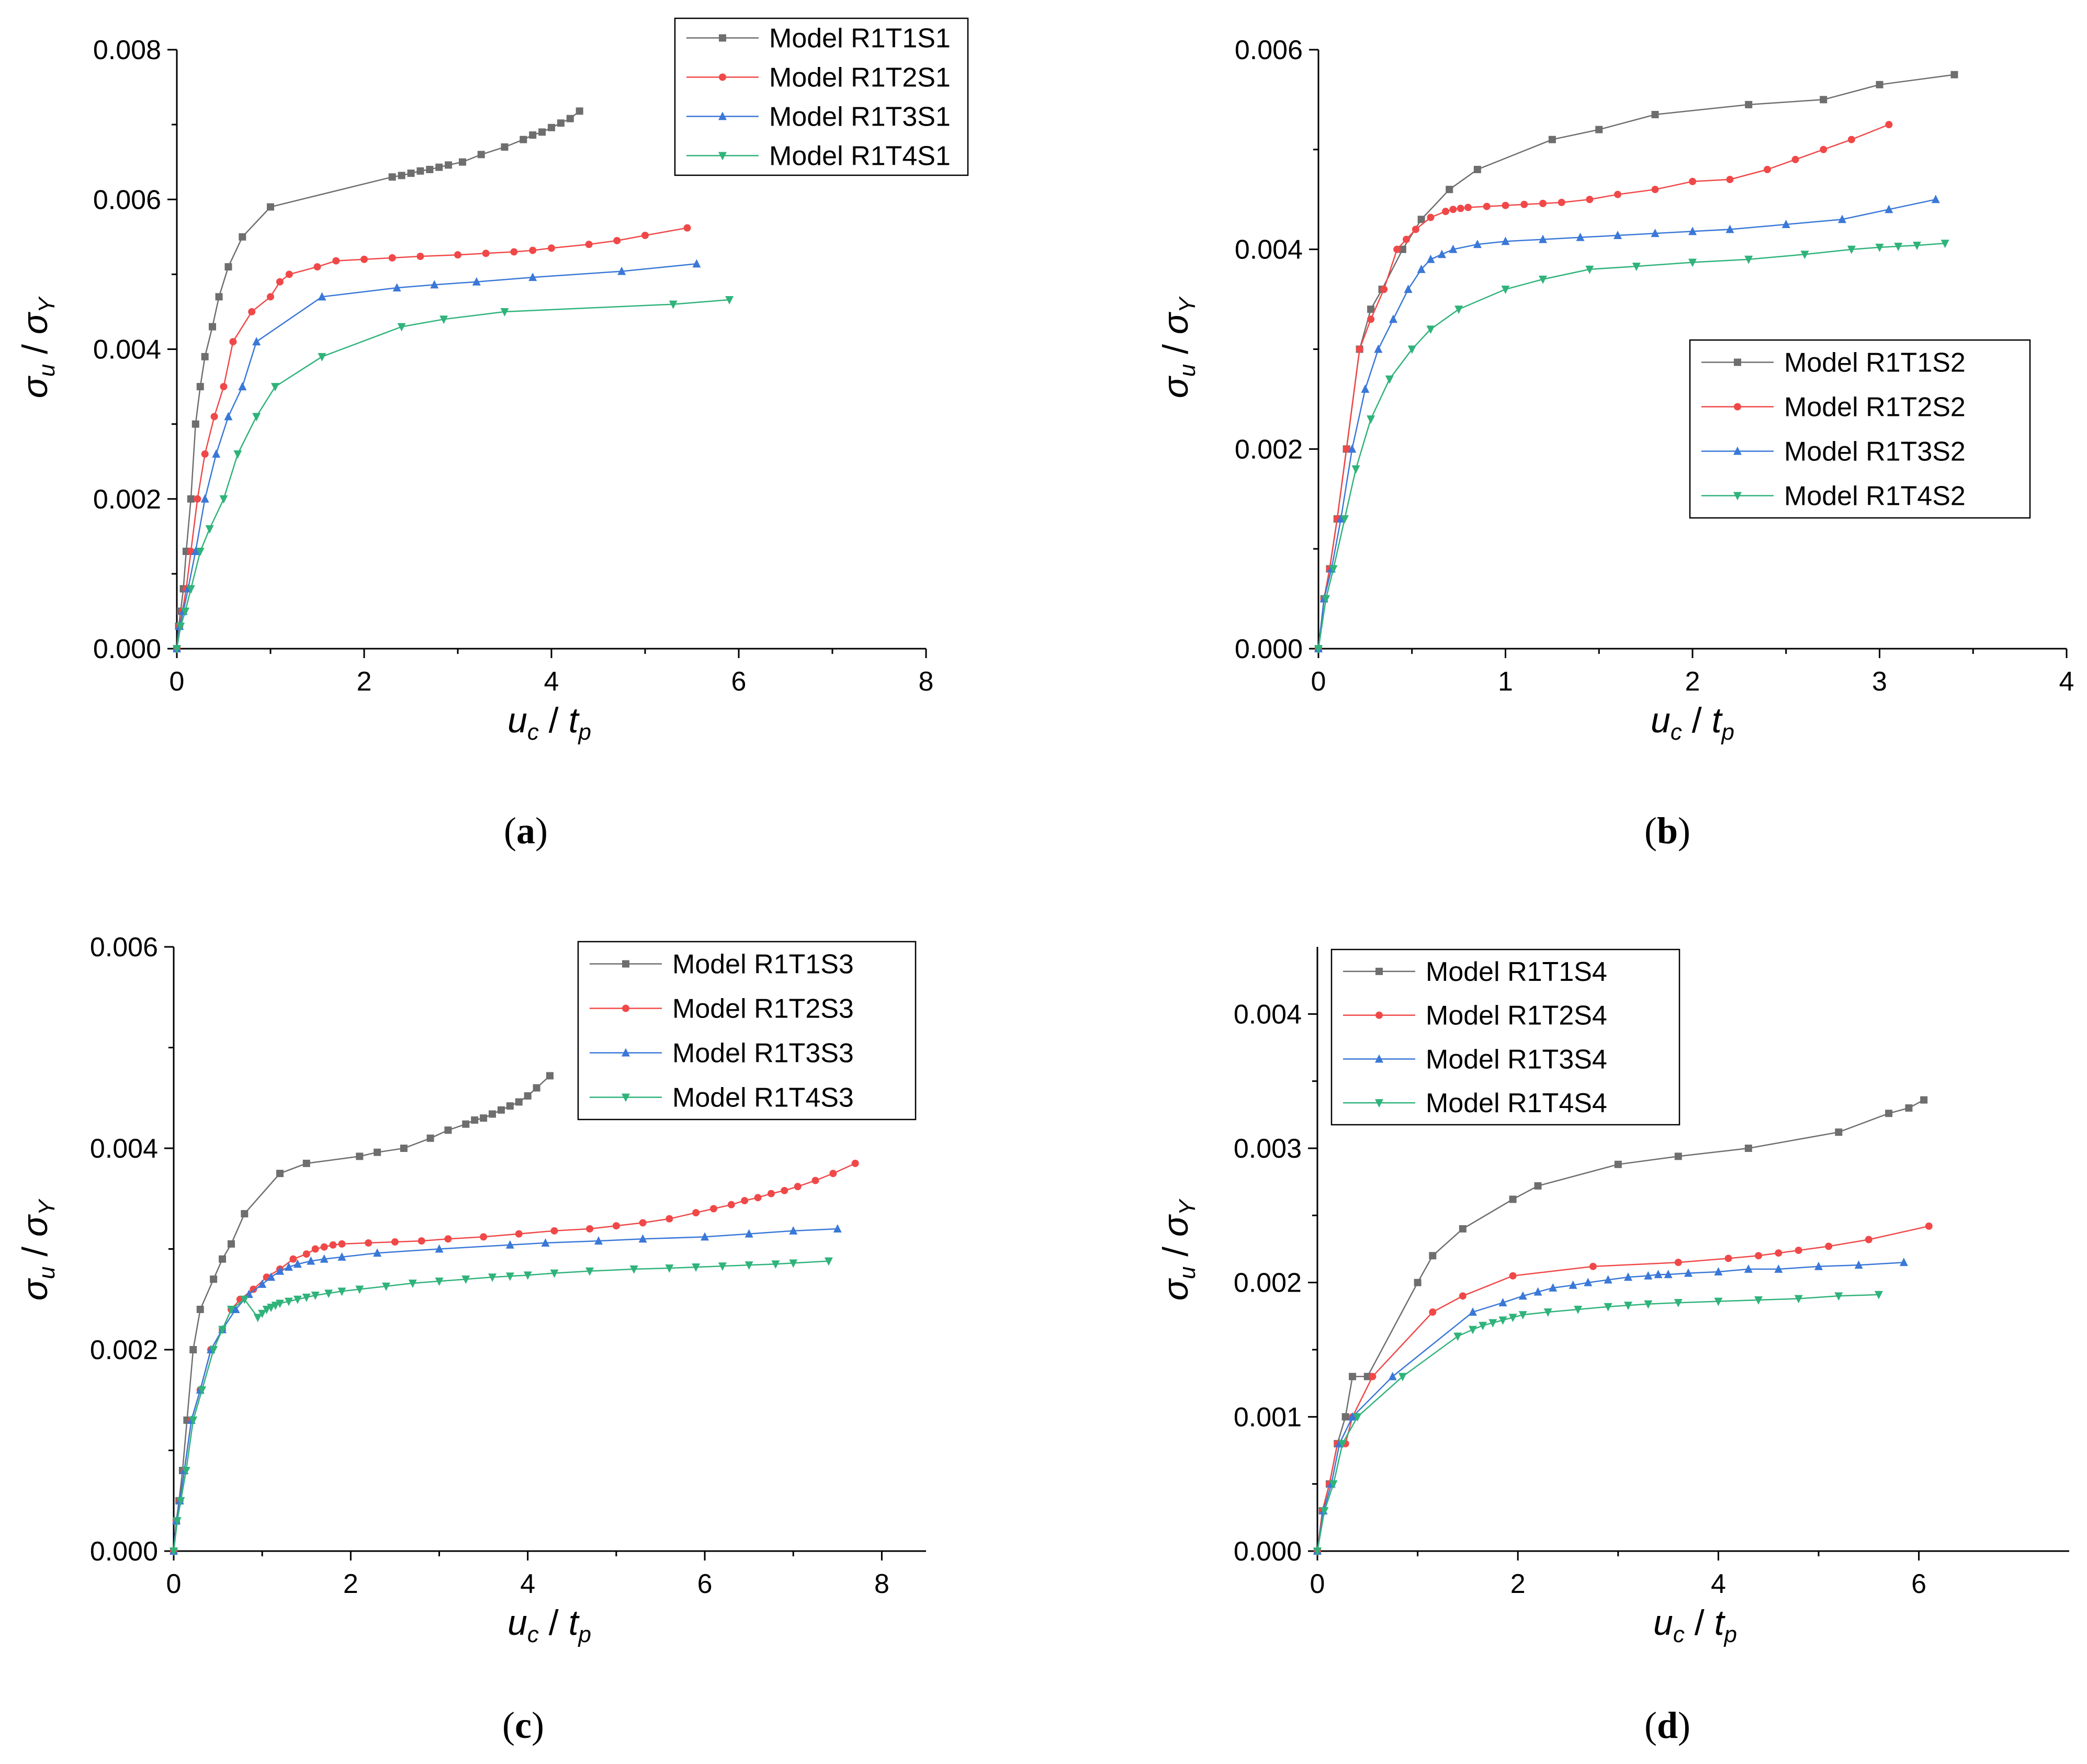  Describe the element at coordinates (763, 1053) in the screenshot. I see `legend-entry: Model R1T3S3` at that location.